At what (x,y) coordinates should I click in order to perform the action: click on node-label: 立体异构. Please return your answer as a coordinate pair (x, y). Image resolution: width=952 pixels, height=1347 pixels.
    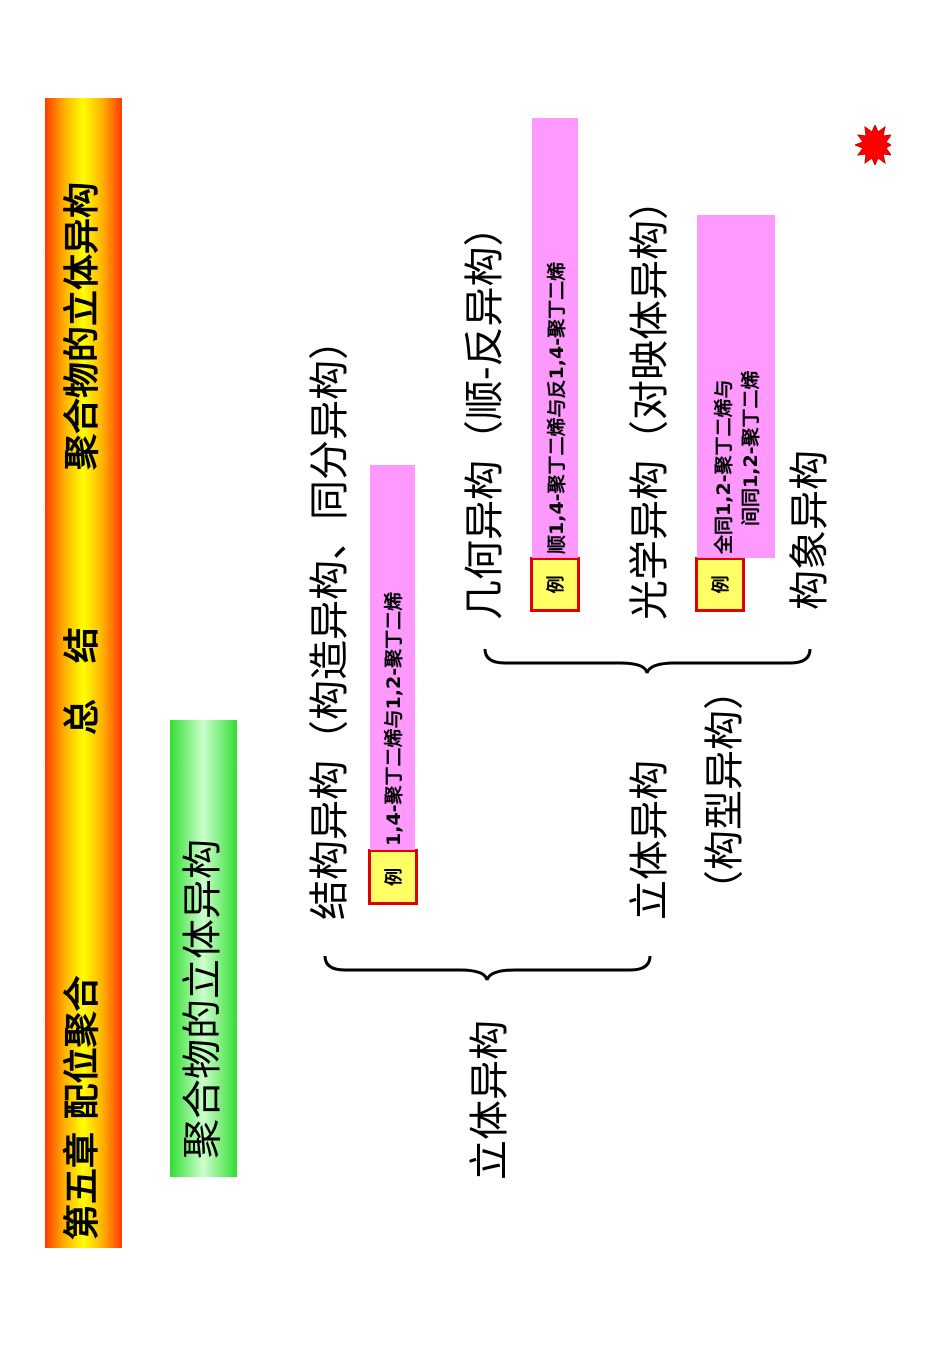
    Looking at the image, I should click on (650, 840).